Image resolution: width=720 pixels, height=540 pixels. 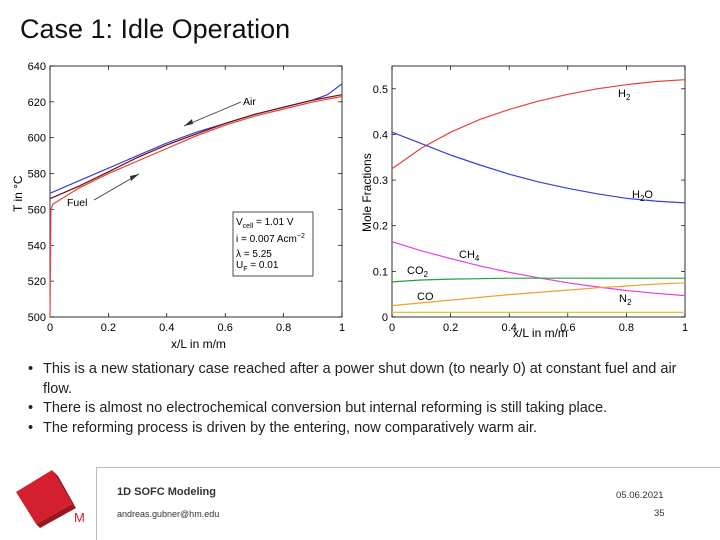 What do you see at coordinates (196, 147) in the screenshot?
I see `temperature-series-cell` at bounding box center [196, 147].